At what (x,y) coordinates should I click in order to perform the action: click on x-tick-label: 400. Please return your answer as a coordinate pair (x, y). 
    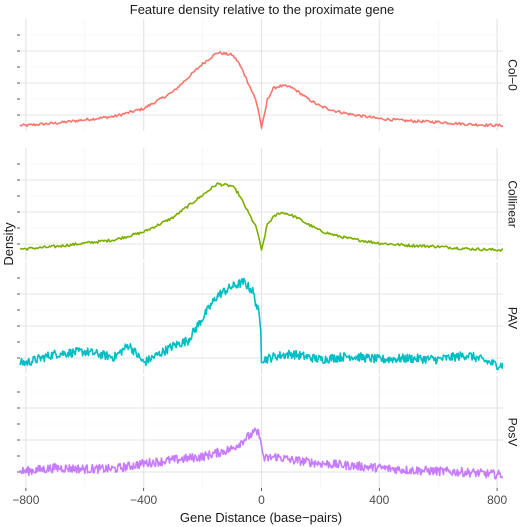
    Looking at the image, I should click on (379, 500).